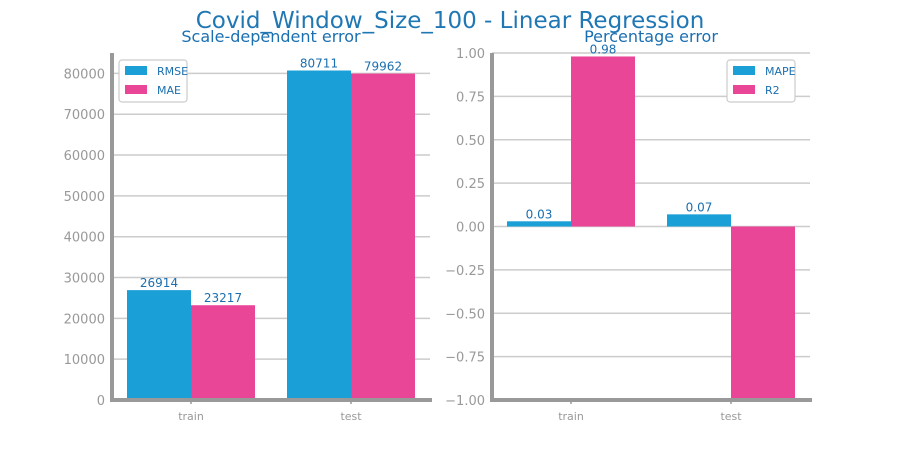  What do you see at coordinates (470, 184) in the screenshot?
I see `y-tick-label: 0.25` at bounding box center [470, 184].